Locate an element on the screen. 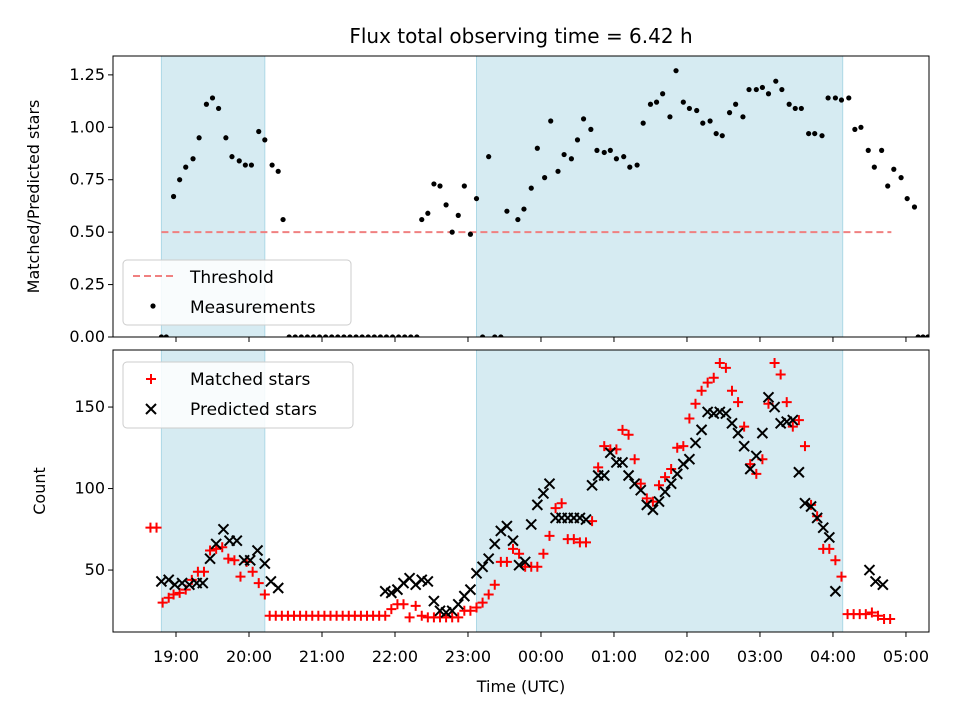 The image size is (960, 720). y-axis-label: Matched/Predicted stars is located at coordinates (33, 197).